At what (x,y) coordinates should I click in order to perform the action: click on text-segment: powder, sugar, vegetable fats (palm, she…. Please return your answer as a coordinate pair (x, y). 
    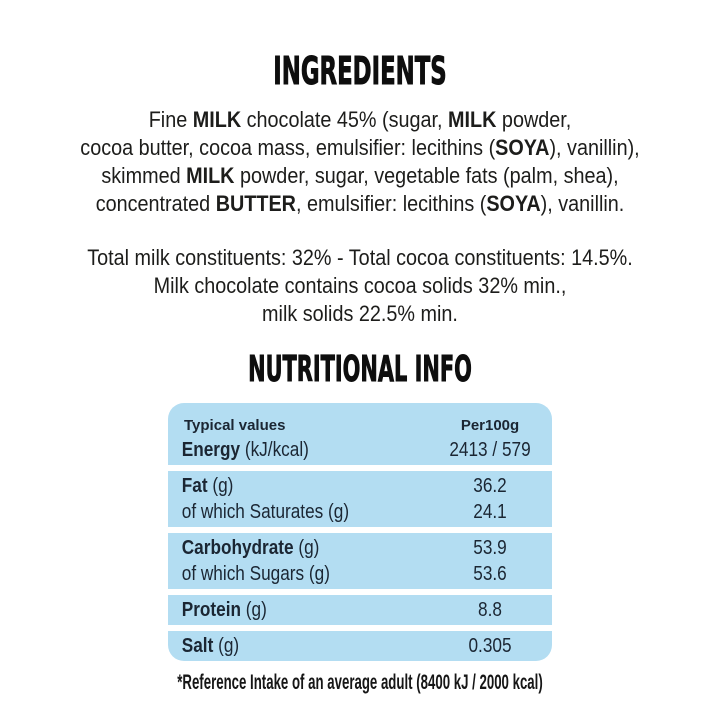
    Looking at the image, I should click on (426, 175).